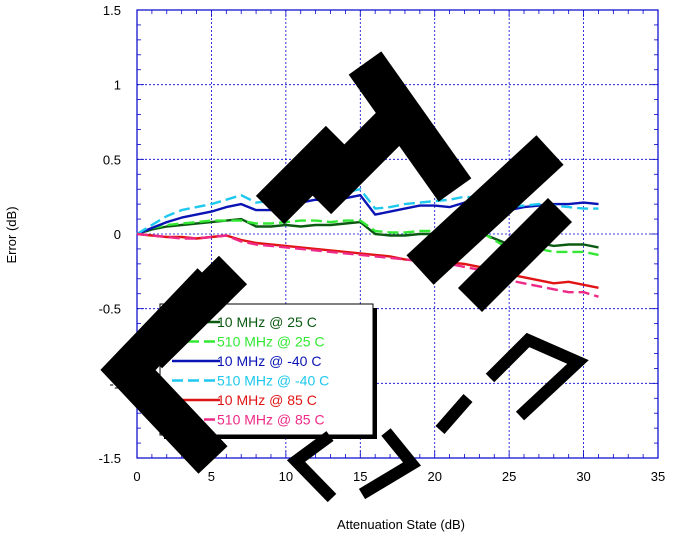  I want to click on legend-label: 510 MHz @ 85 C, so click(271, 420).